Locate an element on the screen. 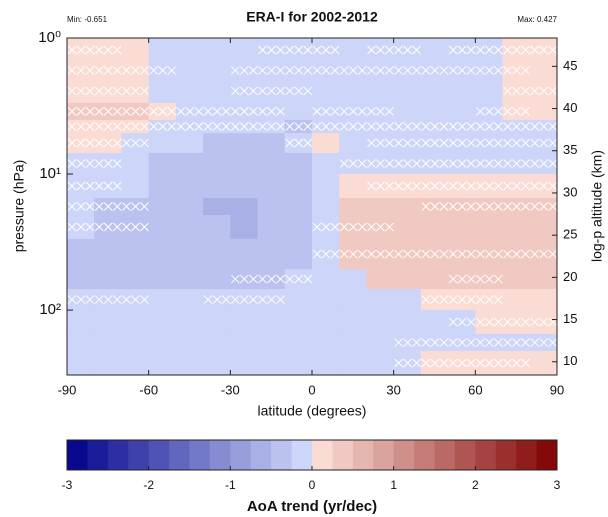 The image size is (608, 517). y-tick-label: 10⁰ is located at coordinates (49, 37).